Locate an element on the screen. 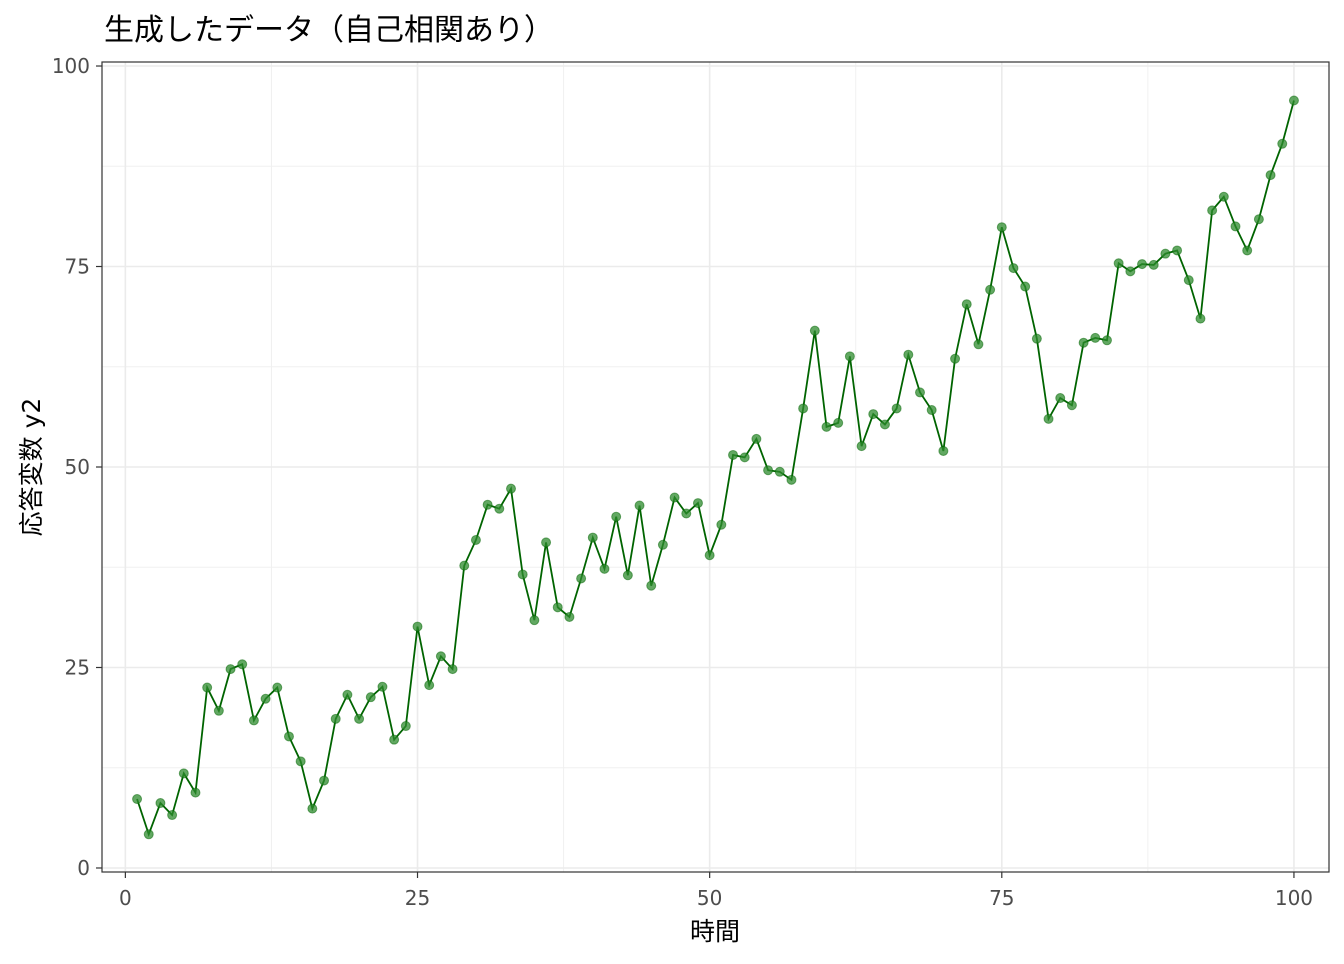 The image size is (1344, 964). y-axis: 0 25 50 75 100 is located at coordinates (77, 467).